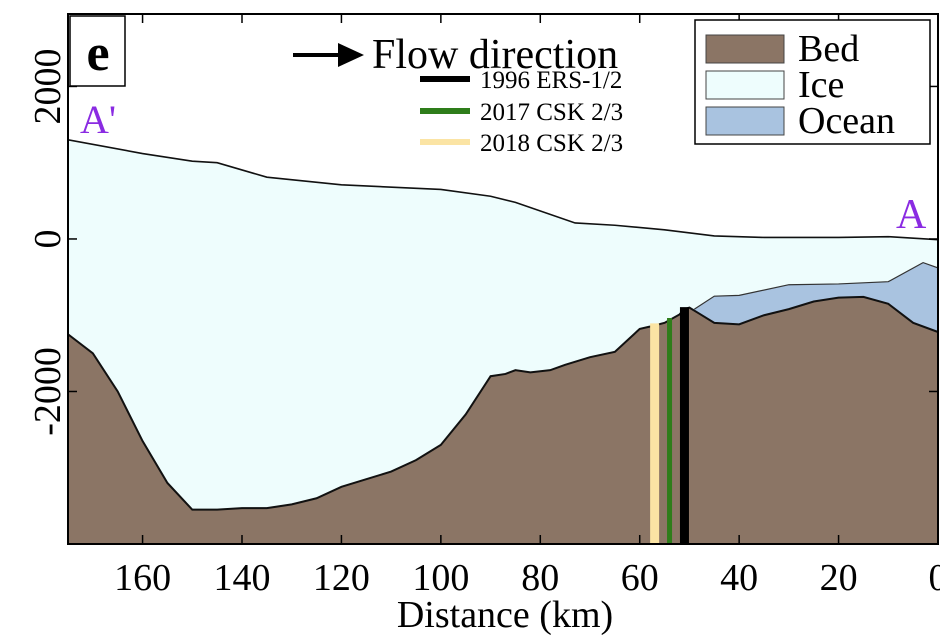 The width and height of the screenshot is (940, 640). What do you see at coordinates (341, 578) in the screenshot?
I see `x-tick-label-2: 120` at bounding box center [341, 578].